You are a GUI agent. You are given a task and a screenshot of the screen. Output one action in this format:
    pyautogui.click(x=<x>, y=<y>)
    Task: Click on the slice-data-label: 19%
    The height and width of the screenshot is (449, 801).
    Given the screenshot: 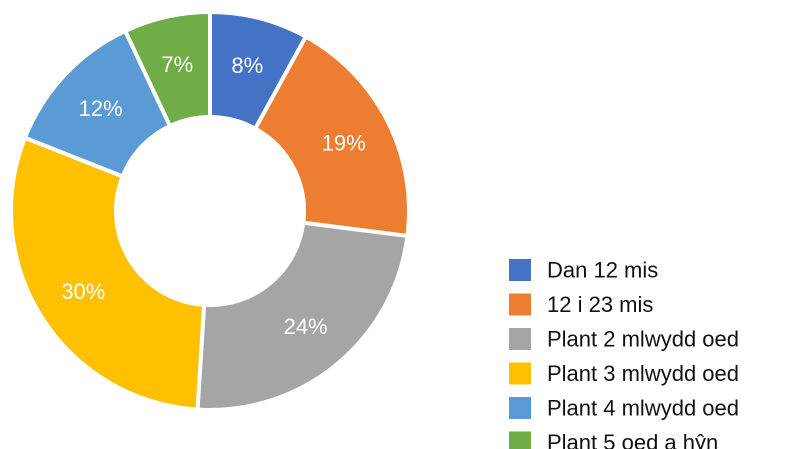 What is the action you would take?
    pyautogui.click(x=344, y=142)
    